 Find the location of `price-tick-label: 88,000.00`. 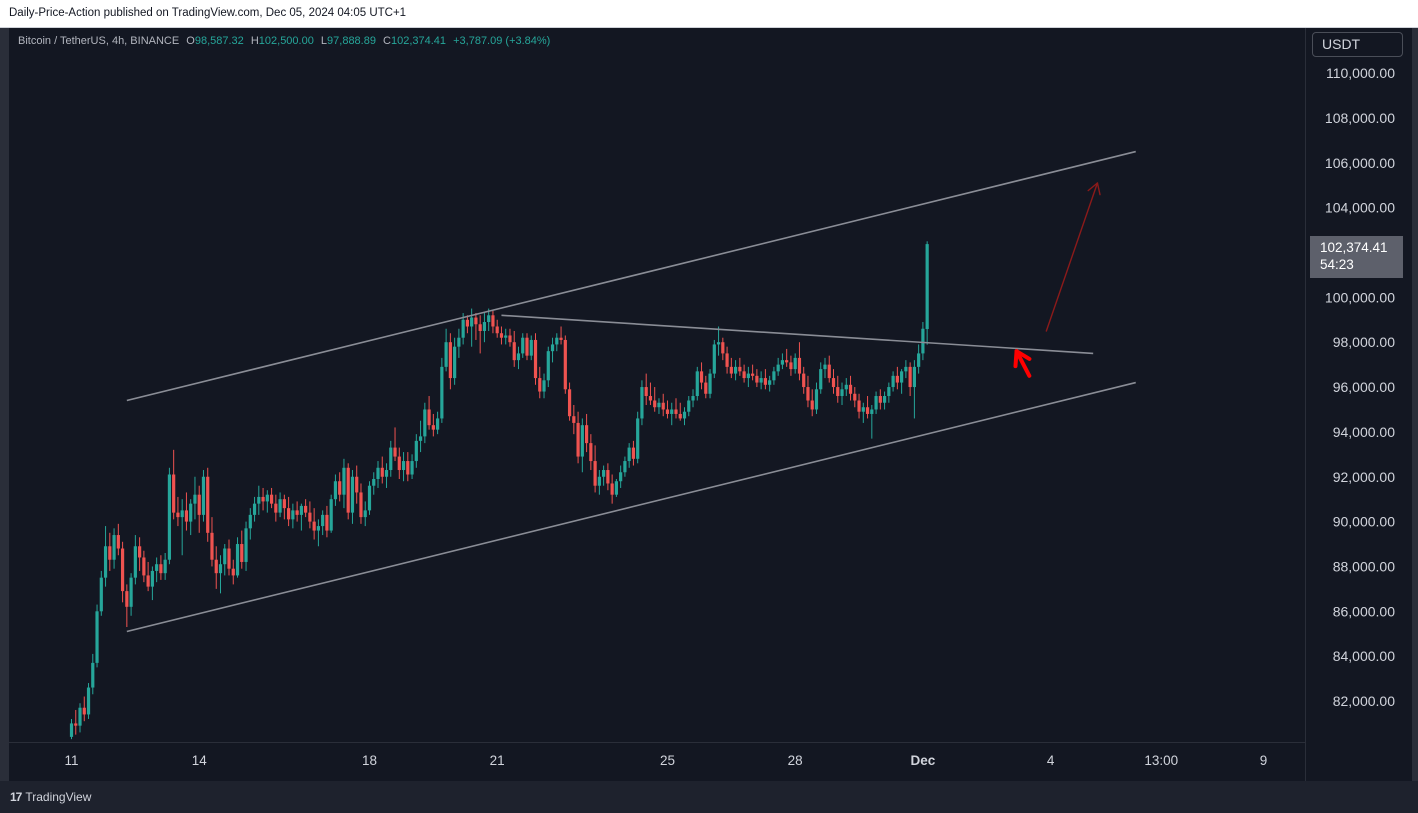

price-tick-label: 88,000.00 is located at coordinates (1364, 566).